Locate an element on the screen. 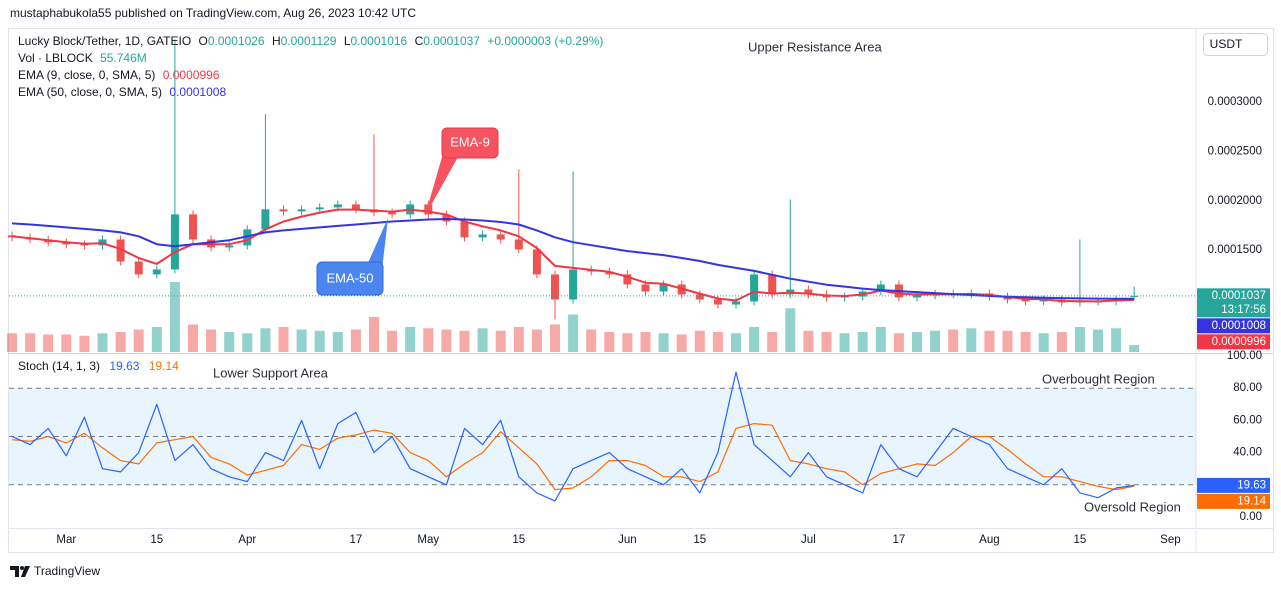 The height and width of the screenshot is (589, 1281). ema50-name: EMA (50, close, 0, SMA, 5) is located at coordinates (90, 92).